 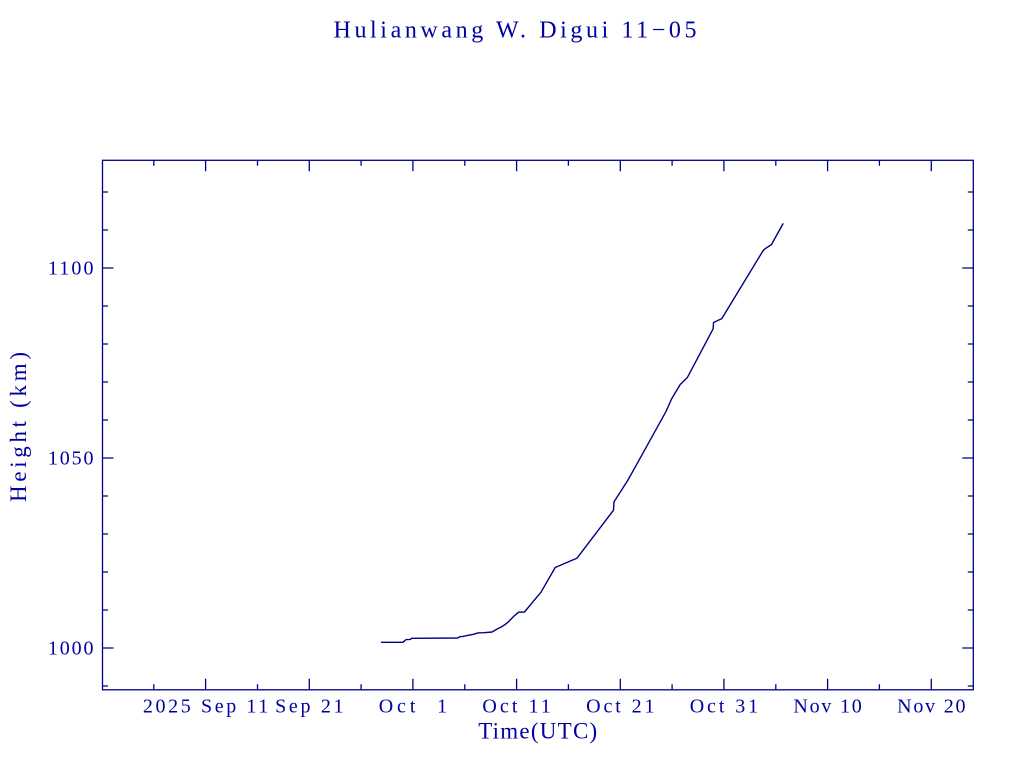 I want to click on svg-text: 1100, so click(x=71, y=268).